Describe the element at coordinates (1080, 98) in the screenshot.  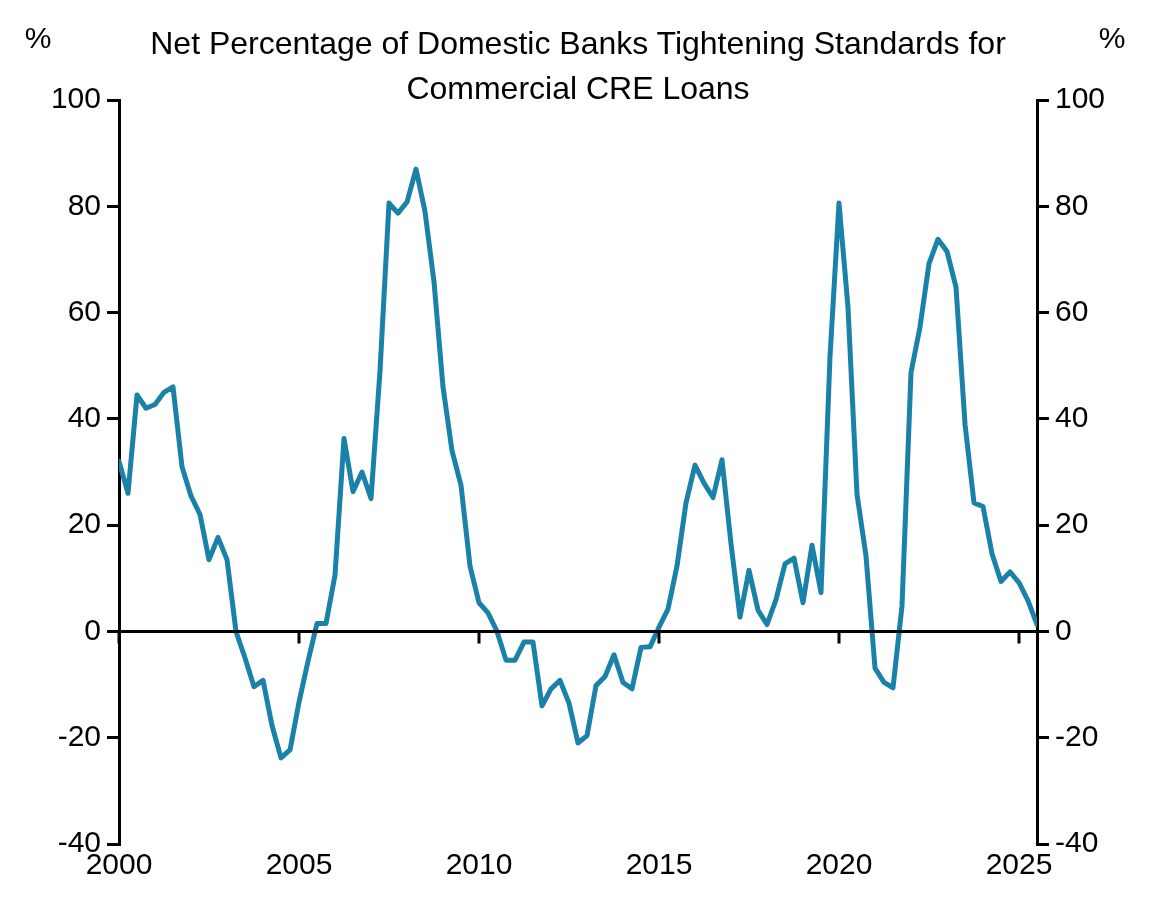
I see `y2-tick-label: 100` at that location.